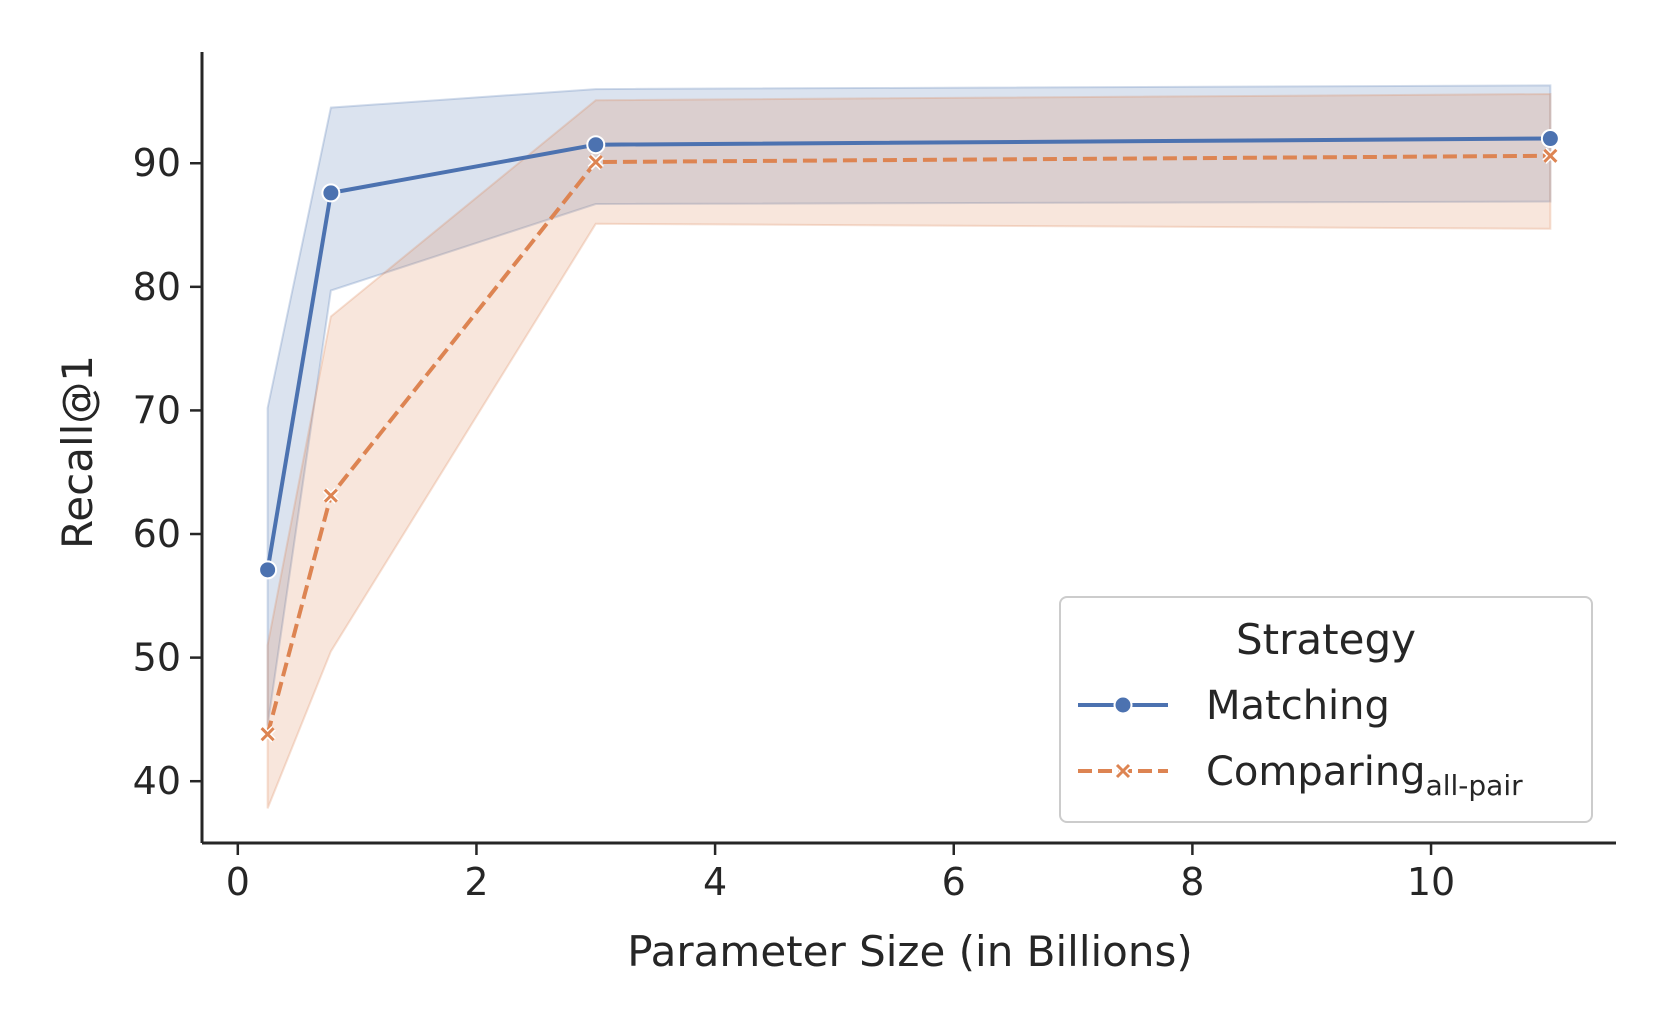  I want to click on x-tick-label: 0, so click(238, 882).